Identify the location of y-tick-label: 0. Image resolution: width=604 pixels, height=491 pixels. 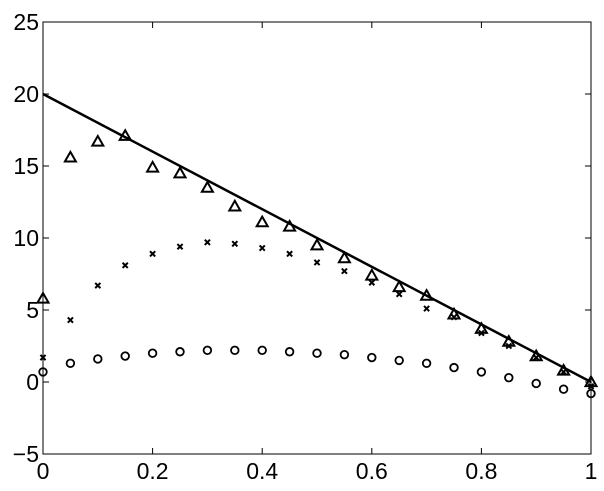
(32, 382).